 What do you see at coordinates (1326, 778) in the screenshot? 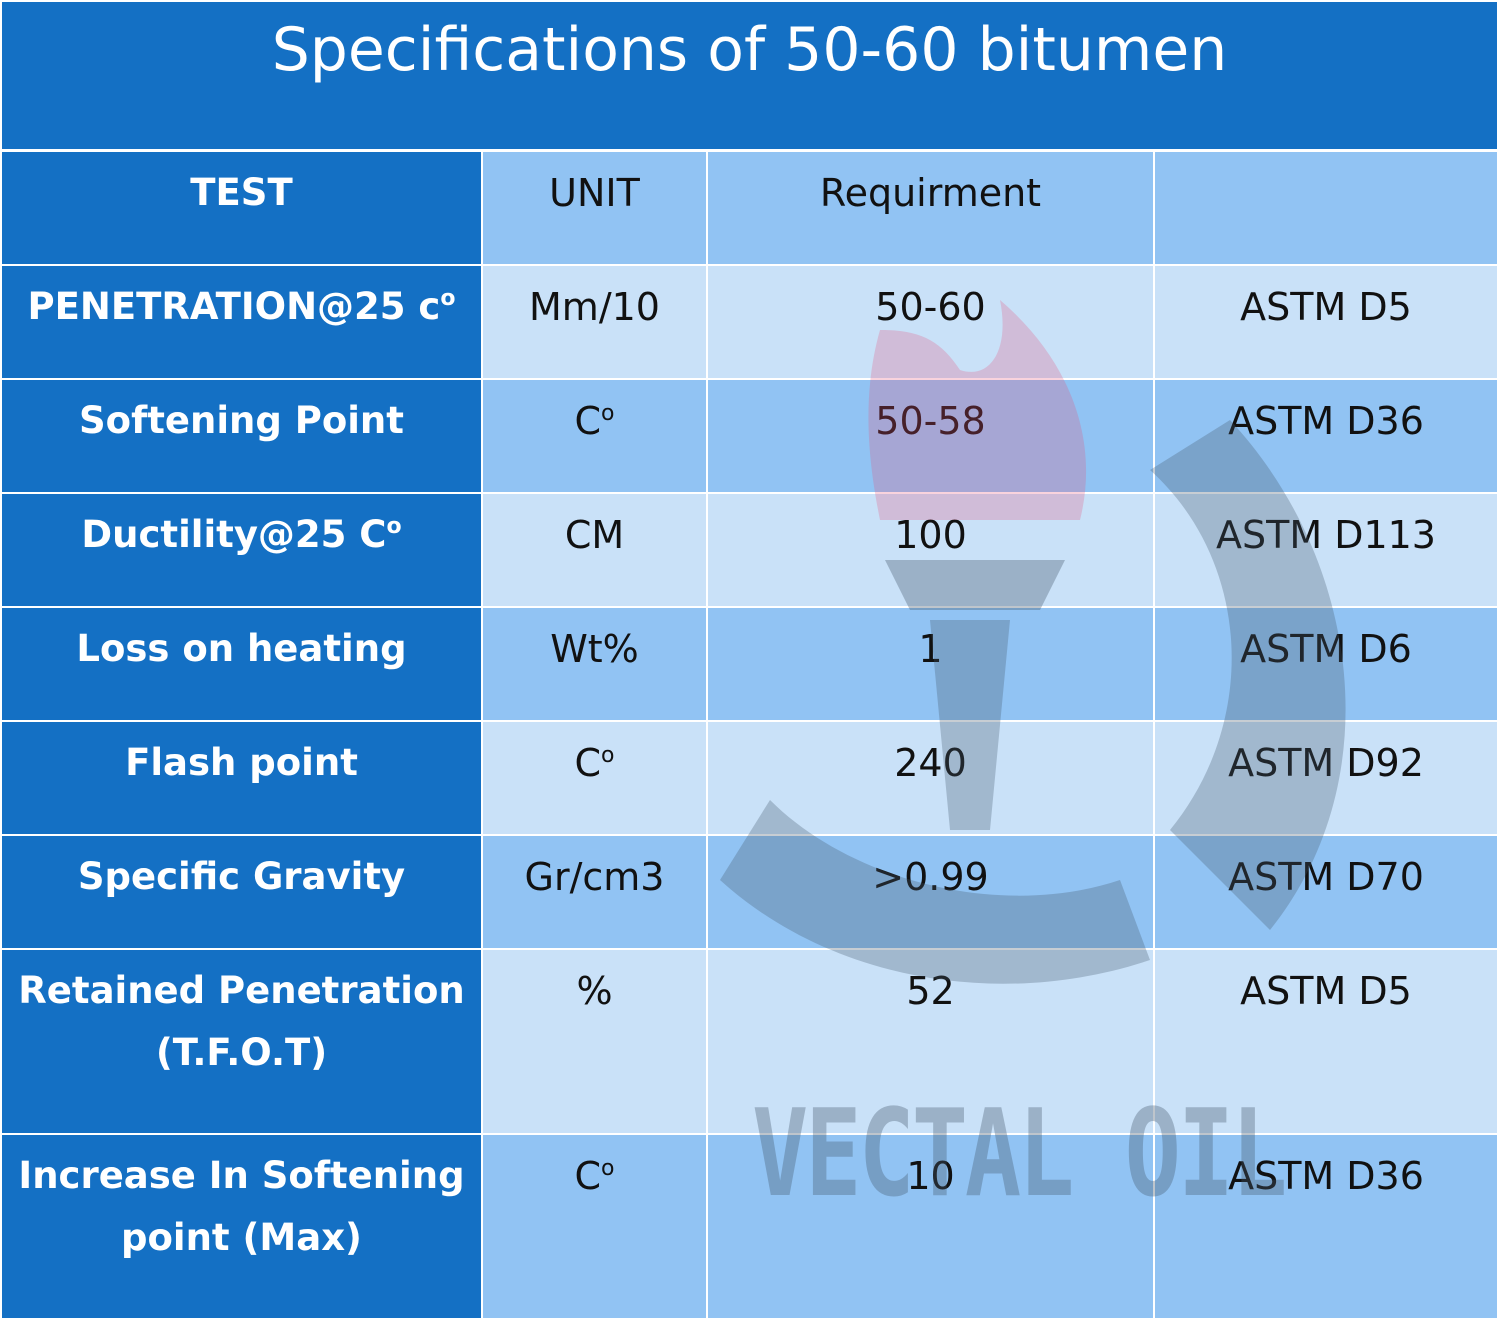
I see `cell: ASTM D92` at bounding box center [1326, 778].